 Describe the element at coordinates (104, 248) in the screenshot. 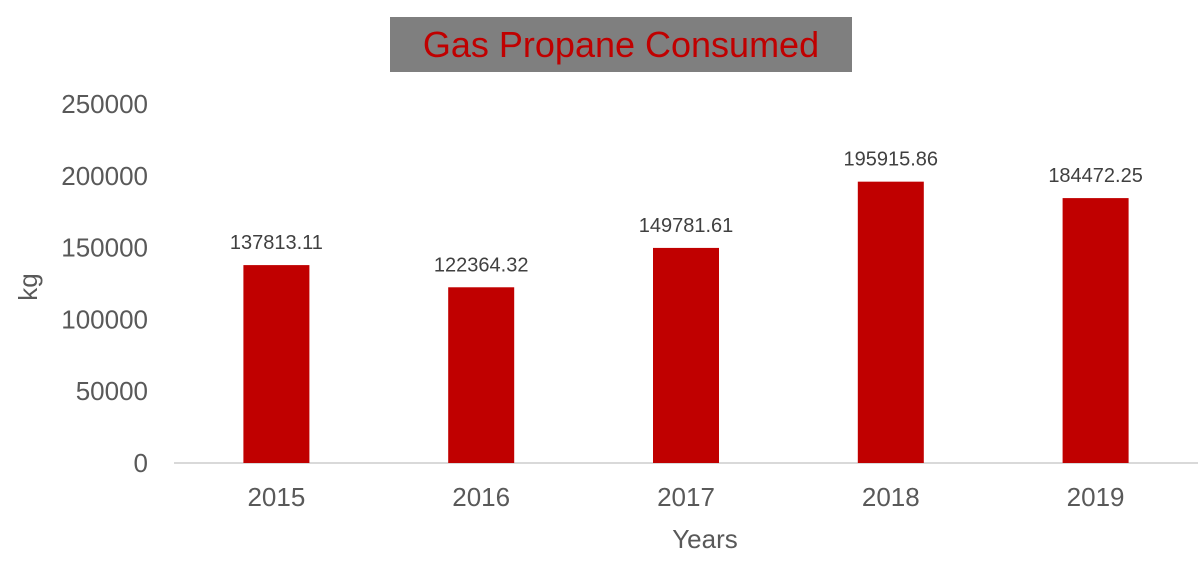

I see `y-tick-label: 150000` at that location.